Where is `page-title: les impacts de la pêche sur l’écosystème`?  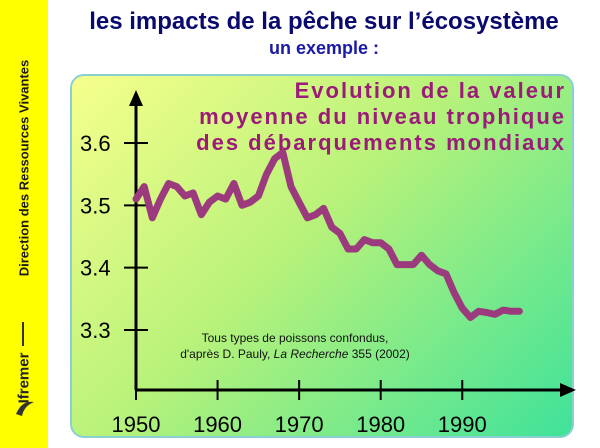 page-title: les impacts de la pêche sur l’écosystème is located at coordinates (324, 21).